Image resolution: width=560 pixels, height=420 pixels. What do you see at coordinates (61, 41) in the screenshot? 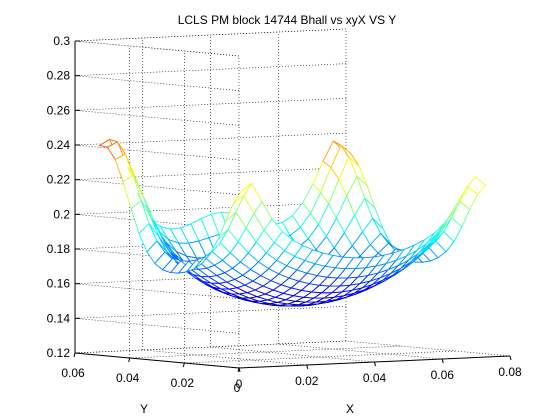
I see `z-tick-label: 0.3` at bounding box center [61, 41].